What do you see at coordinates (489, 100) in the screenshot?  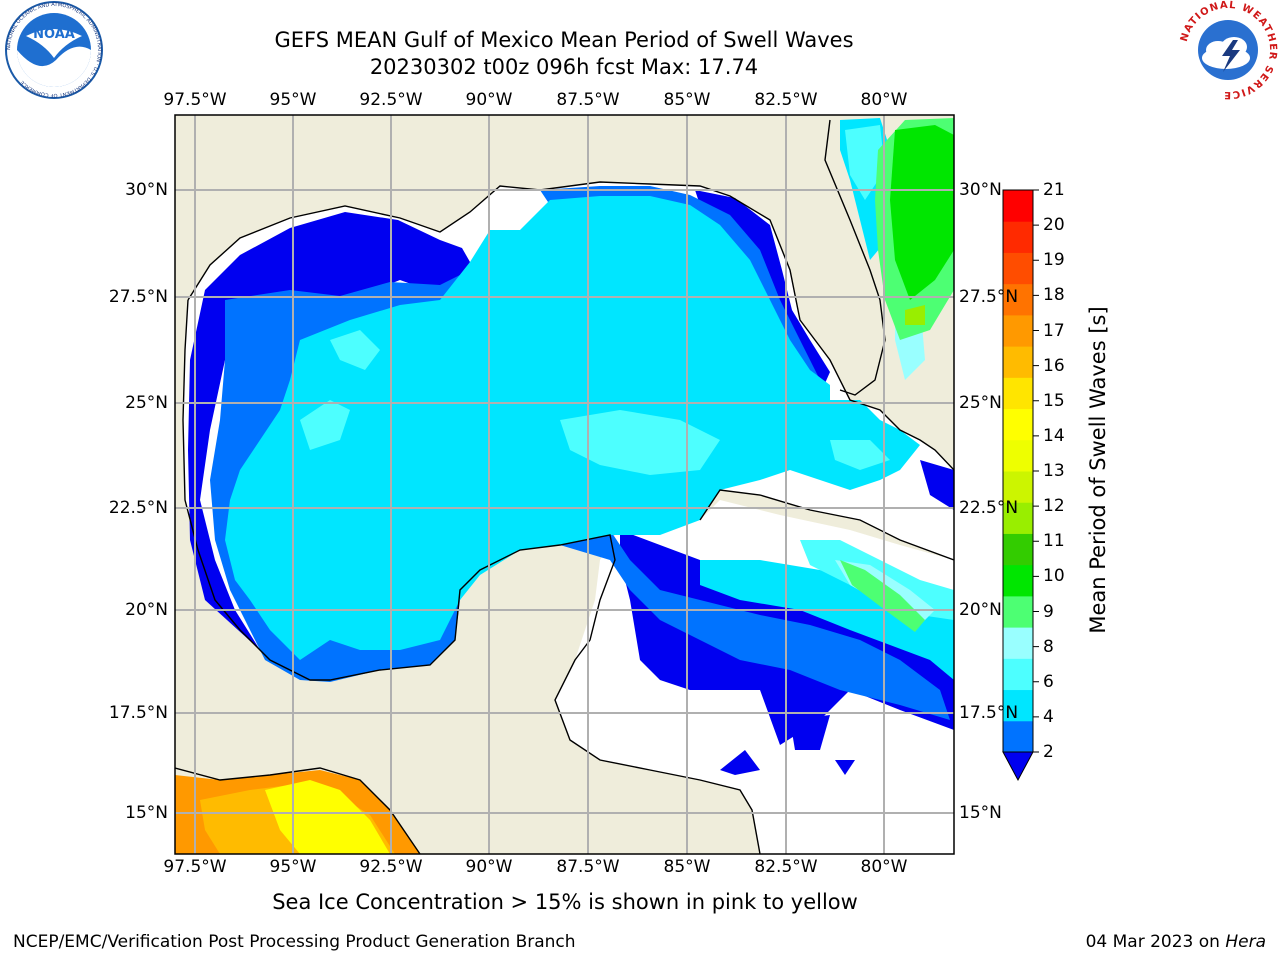 I see `lon-label-top: 90°W` at bounding box center [489, 100].